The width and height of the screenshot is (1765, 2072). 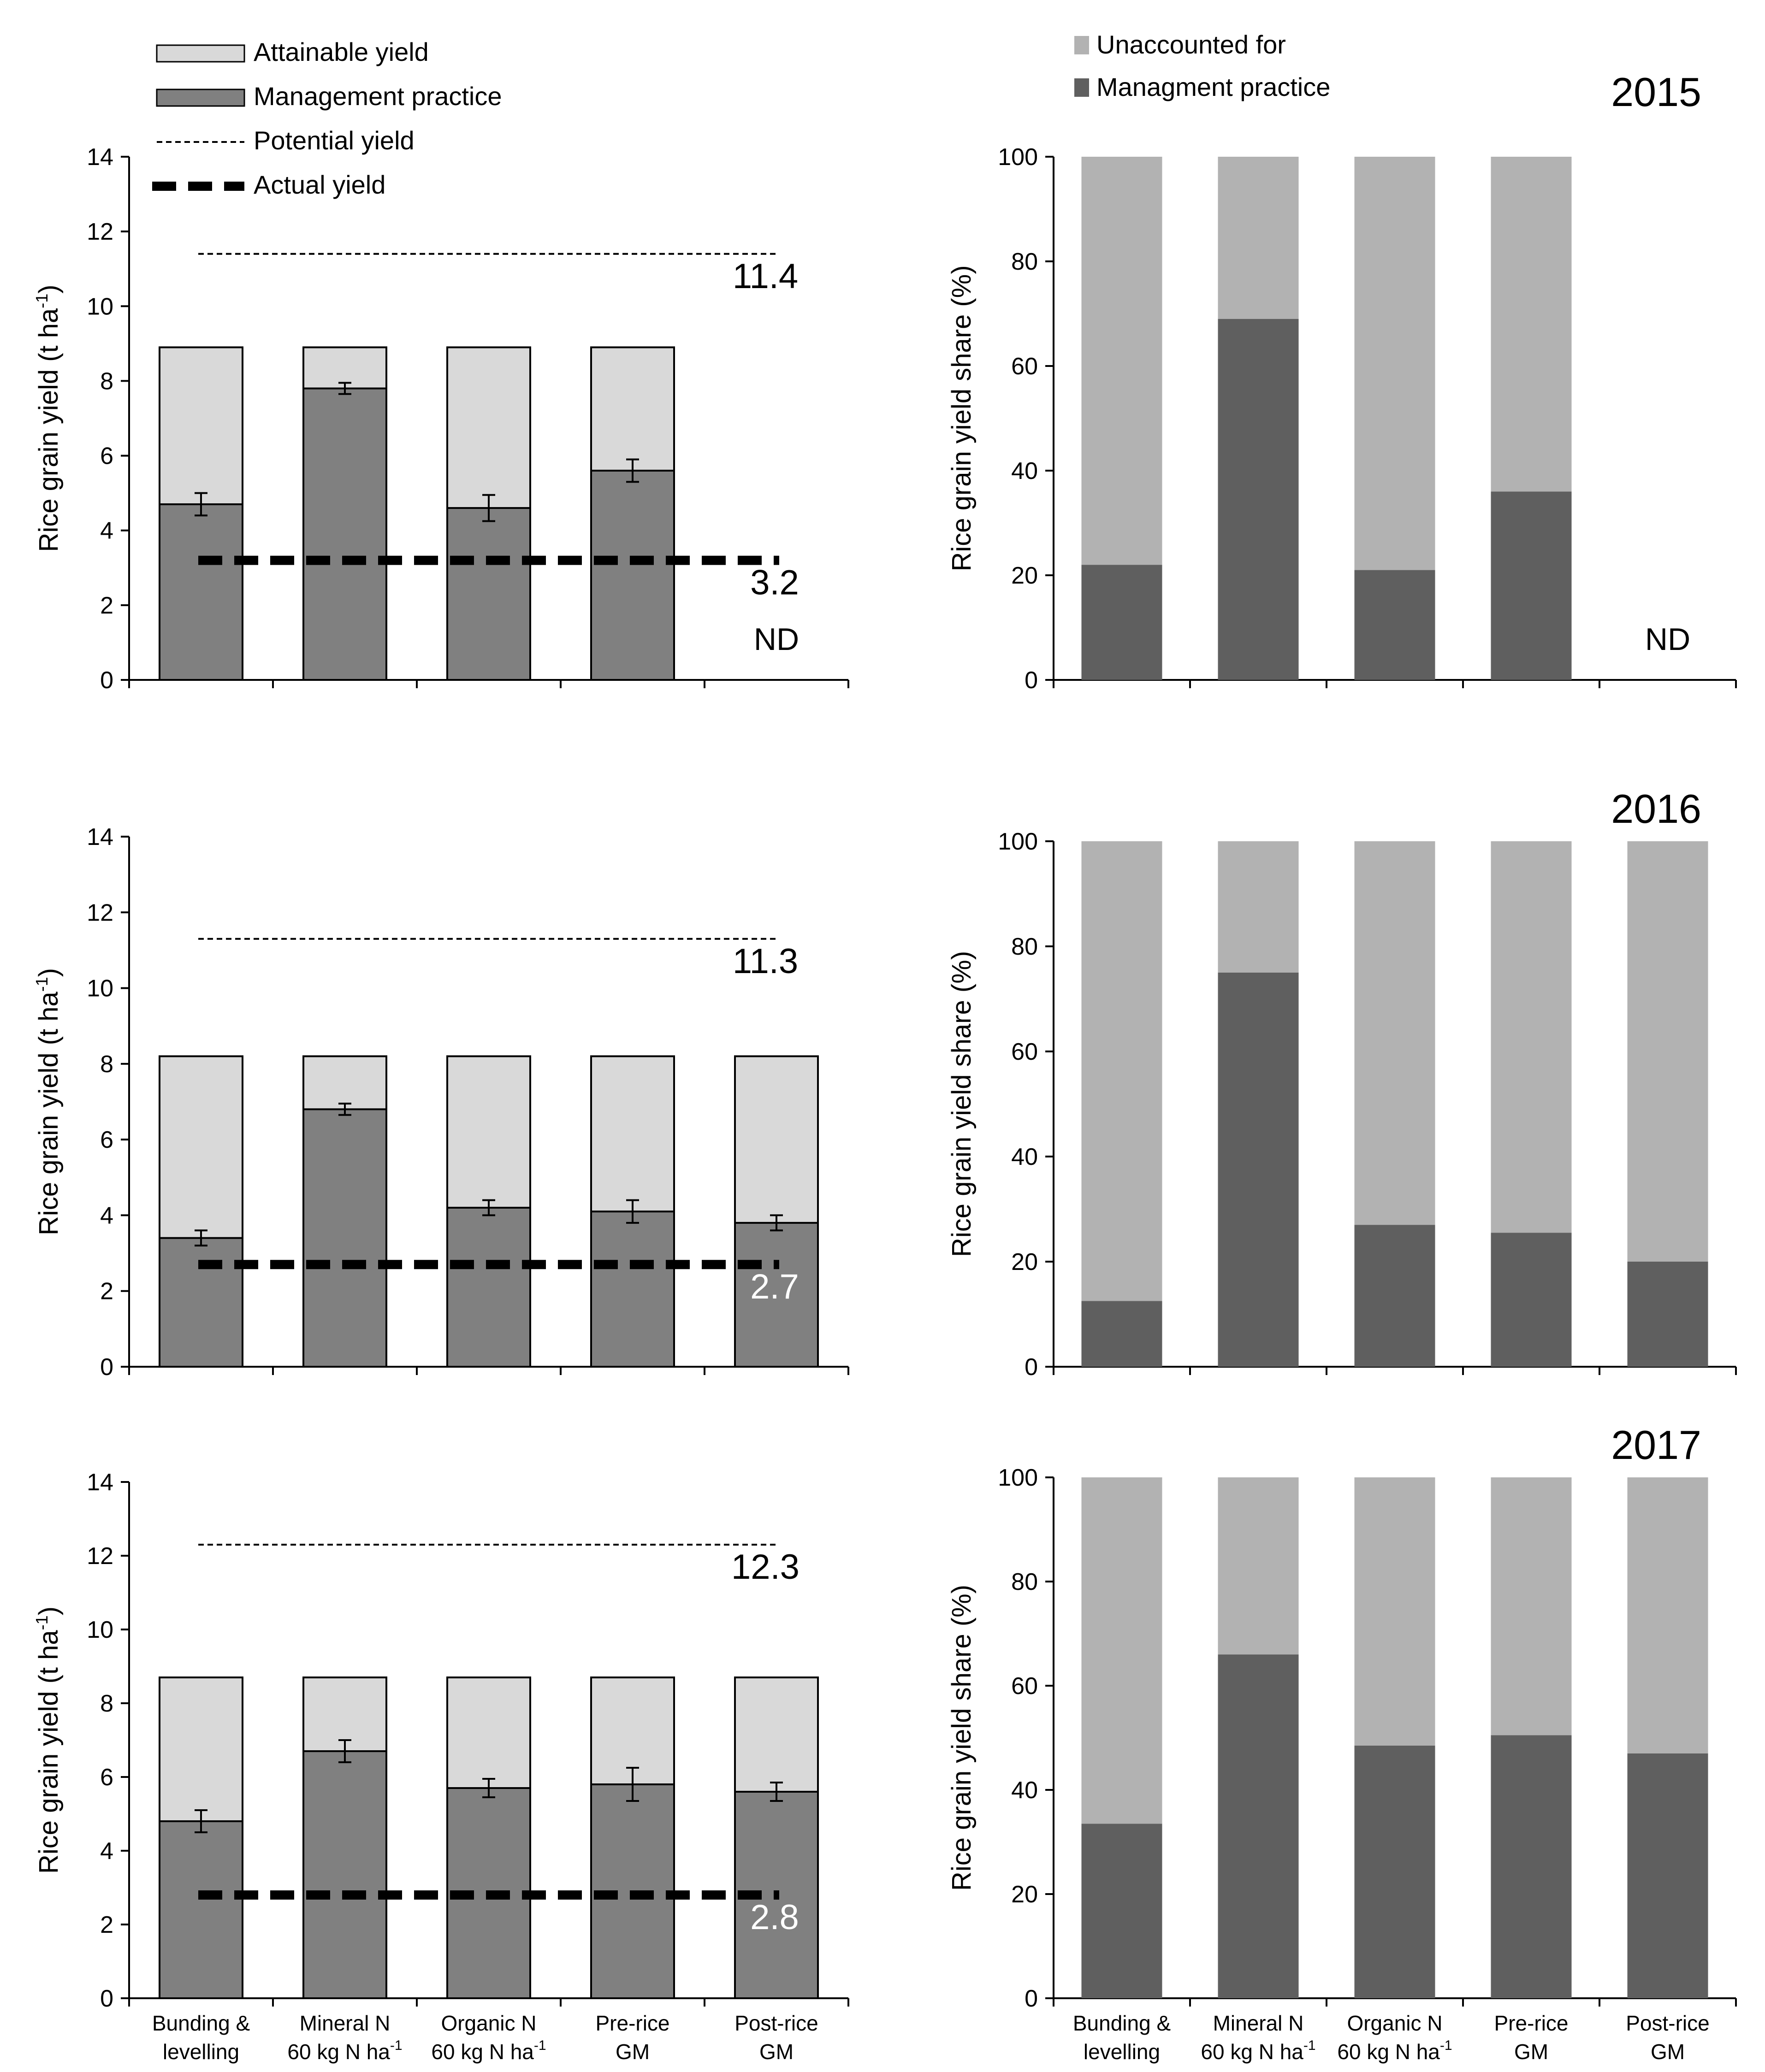 What do you see at coordinates (107, 1925) in the screenshot?
I see `y-tick-label: 2` at bounding box center [107, 1925].